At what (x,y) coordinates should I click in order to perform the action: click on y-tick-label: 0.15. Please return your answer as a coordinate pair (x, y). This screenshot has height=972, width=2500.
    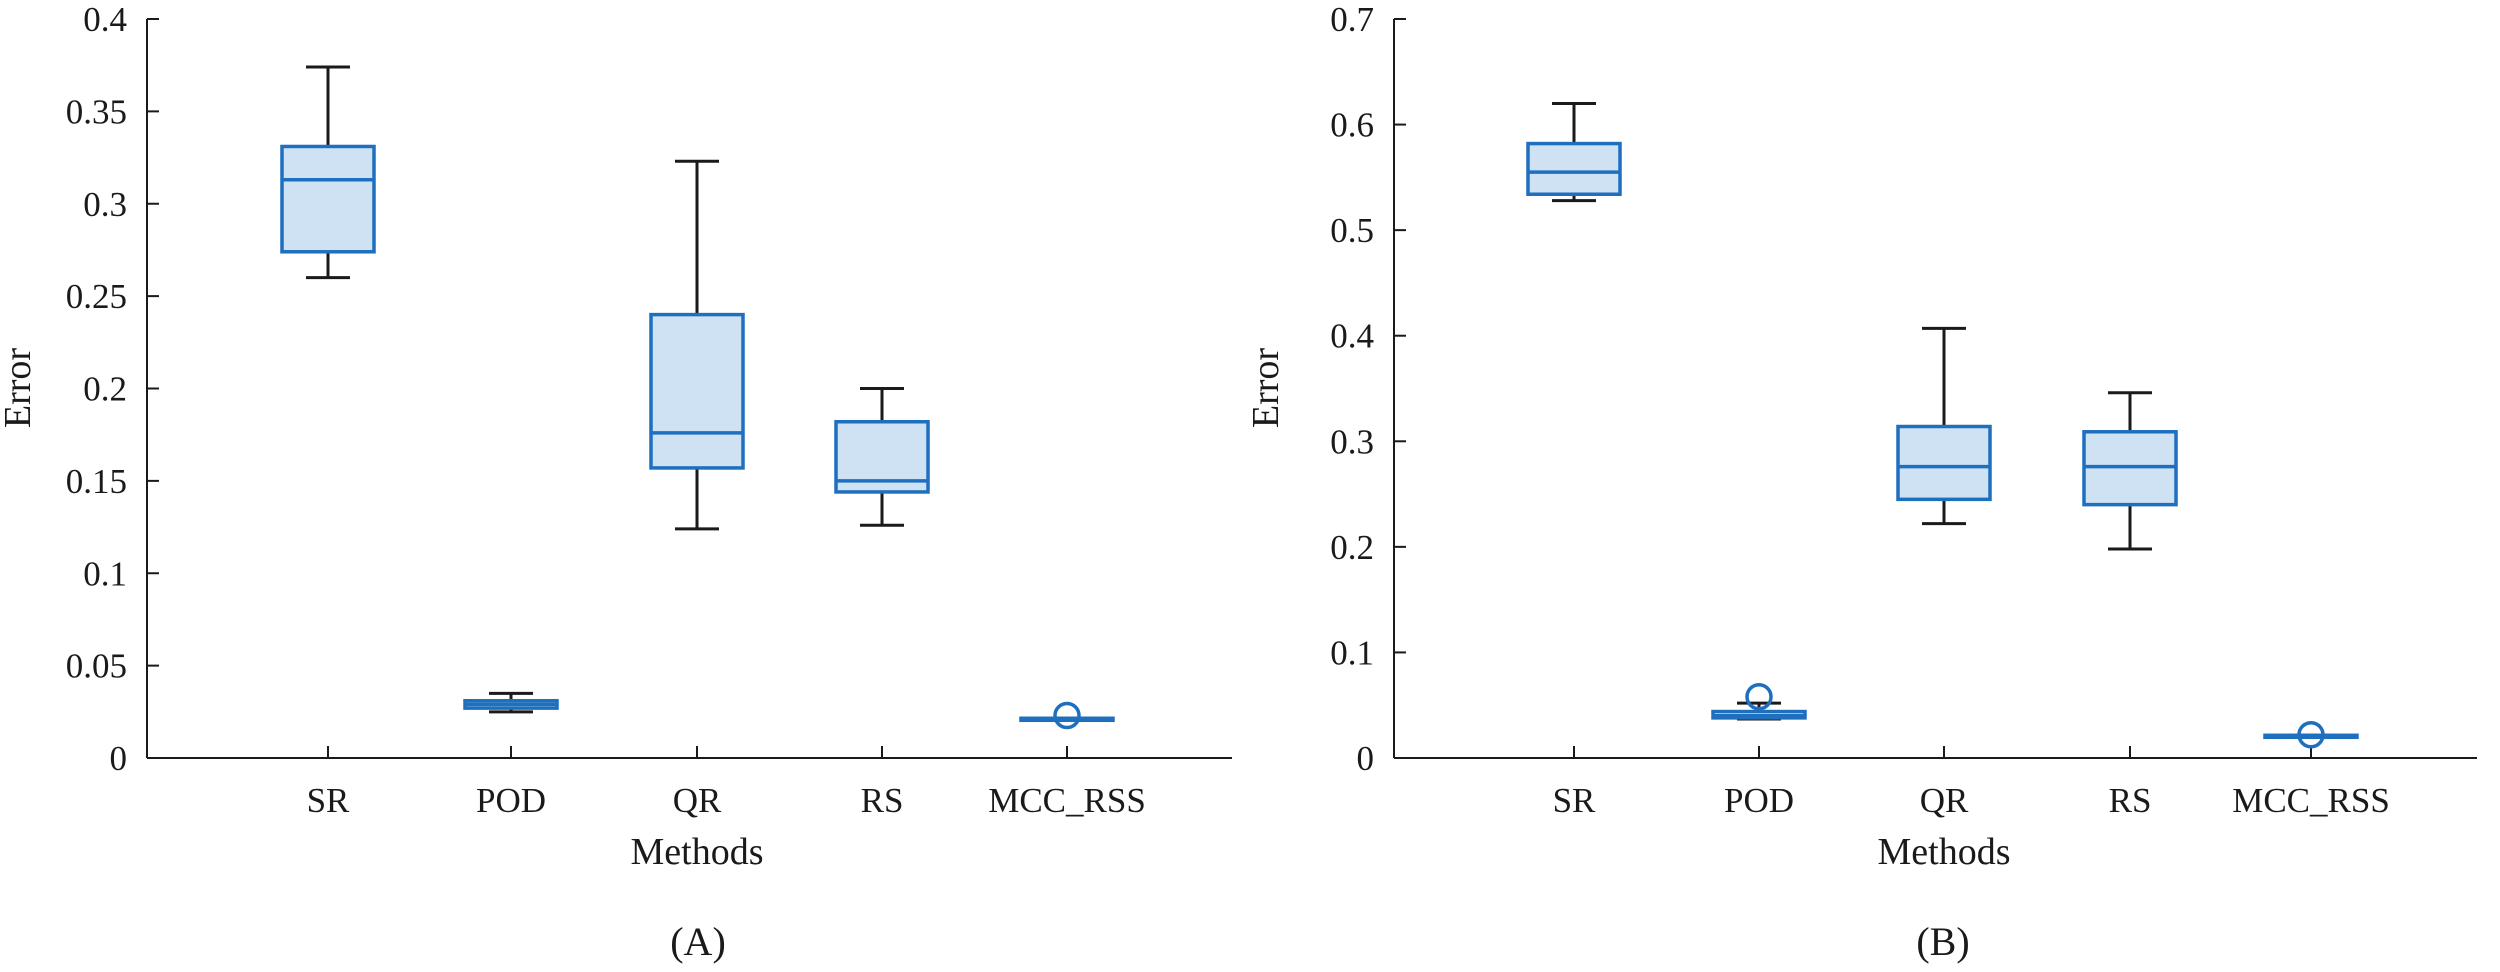
    Looking at the image, I should click on (96, 481).